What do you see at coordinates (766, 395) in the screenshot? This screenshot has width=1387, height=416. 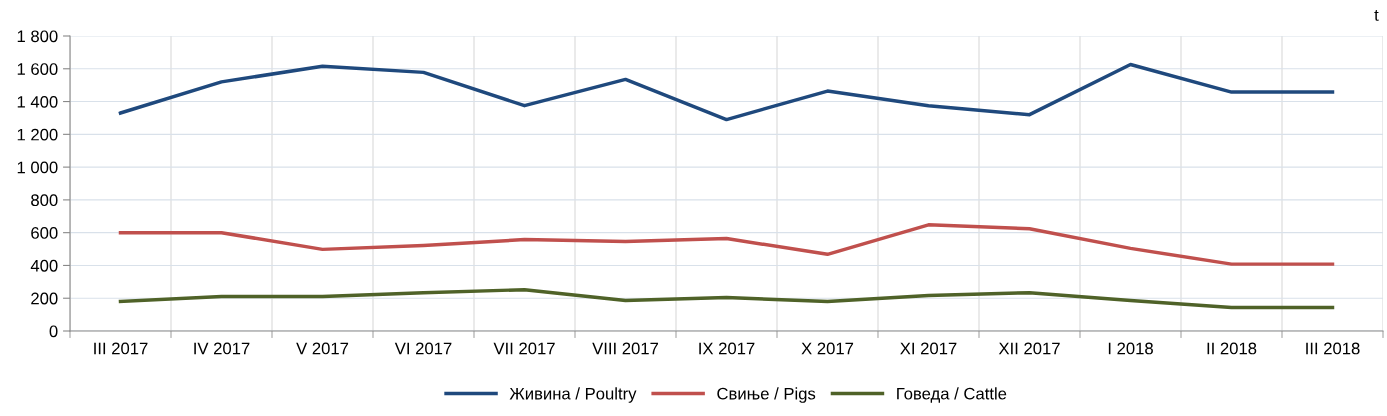 I see `legend-label: Свиње / Pigs` at bounding box center [766, 395].